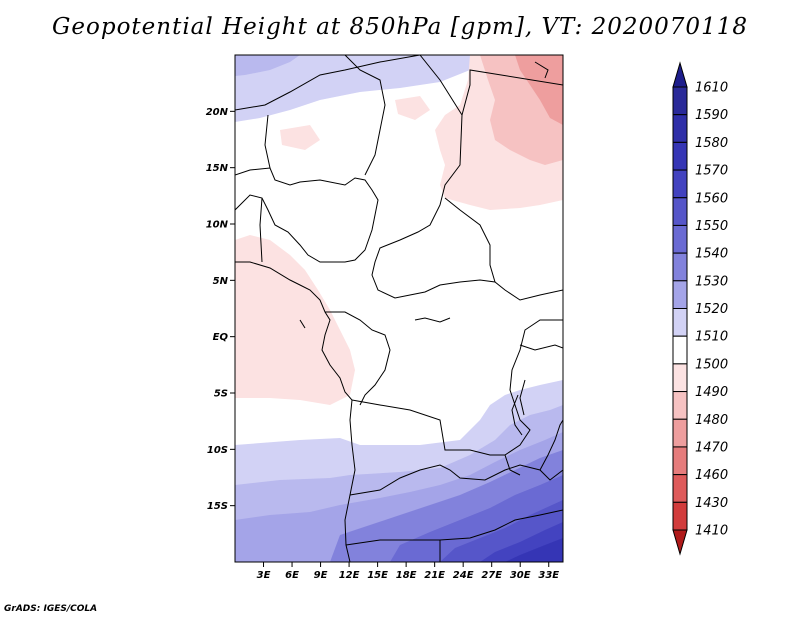 The height and width of the screenshot is (618, 800). What do you see at coordinates (711, 503) in the screenshot?
I see `colorbar-label: 1430` at bounding box center [711, 503].